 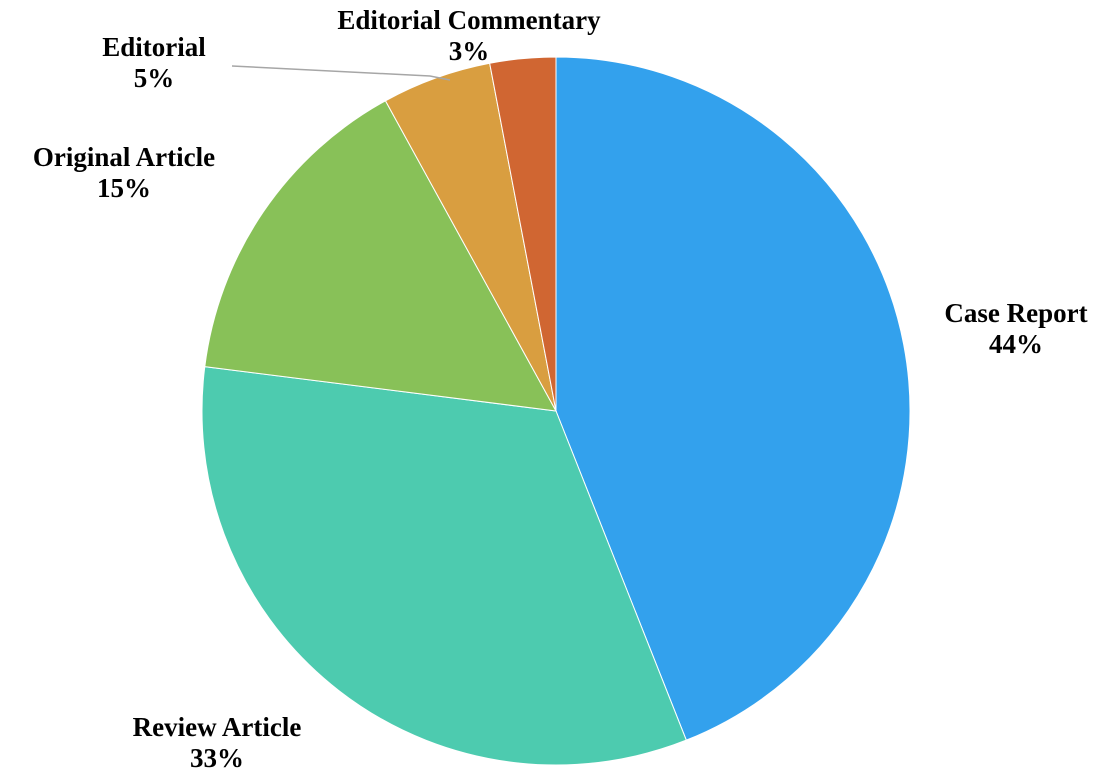 I want to click on label-category-review-article: Review Article, so click(x=217, y=727).